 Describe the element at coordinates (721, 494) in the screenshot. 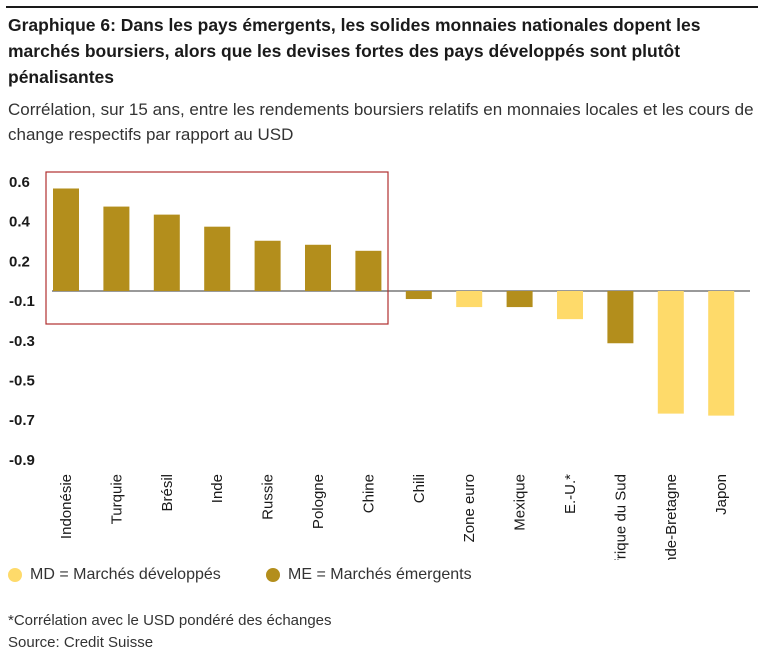

I see `category-label: Japon` at that location.